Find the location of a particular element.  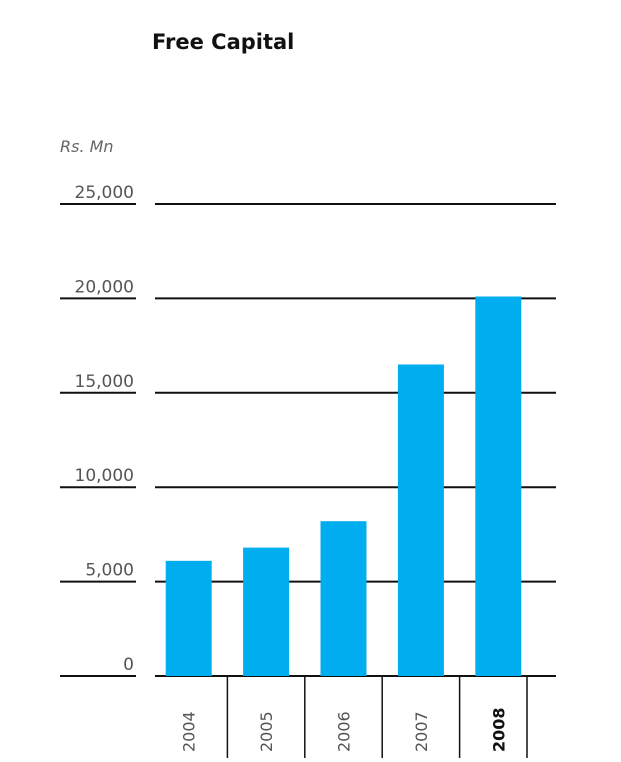

y-tick-label-2: 10,000 is located at coordinates (104, 476).